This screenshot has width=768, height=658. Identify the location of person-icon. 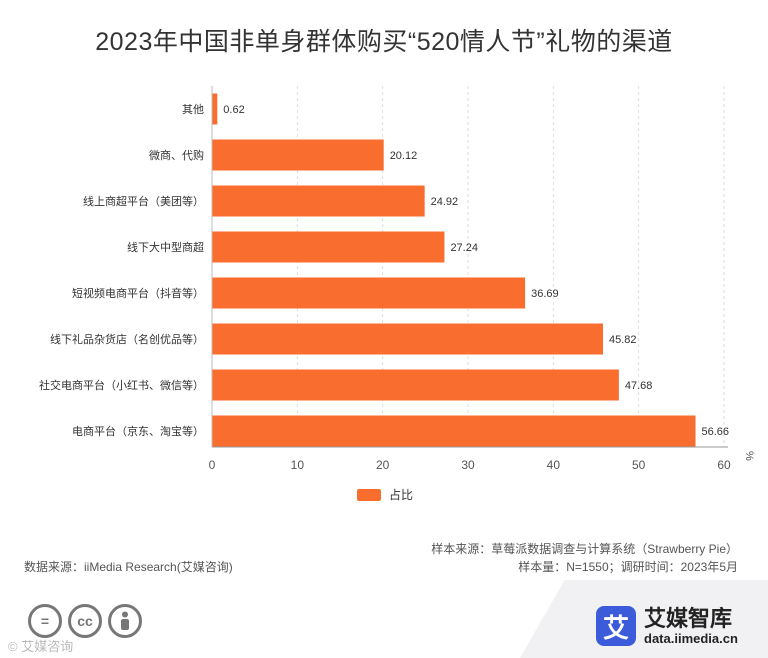
(125, 621).